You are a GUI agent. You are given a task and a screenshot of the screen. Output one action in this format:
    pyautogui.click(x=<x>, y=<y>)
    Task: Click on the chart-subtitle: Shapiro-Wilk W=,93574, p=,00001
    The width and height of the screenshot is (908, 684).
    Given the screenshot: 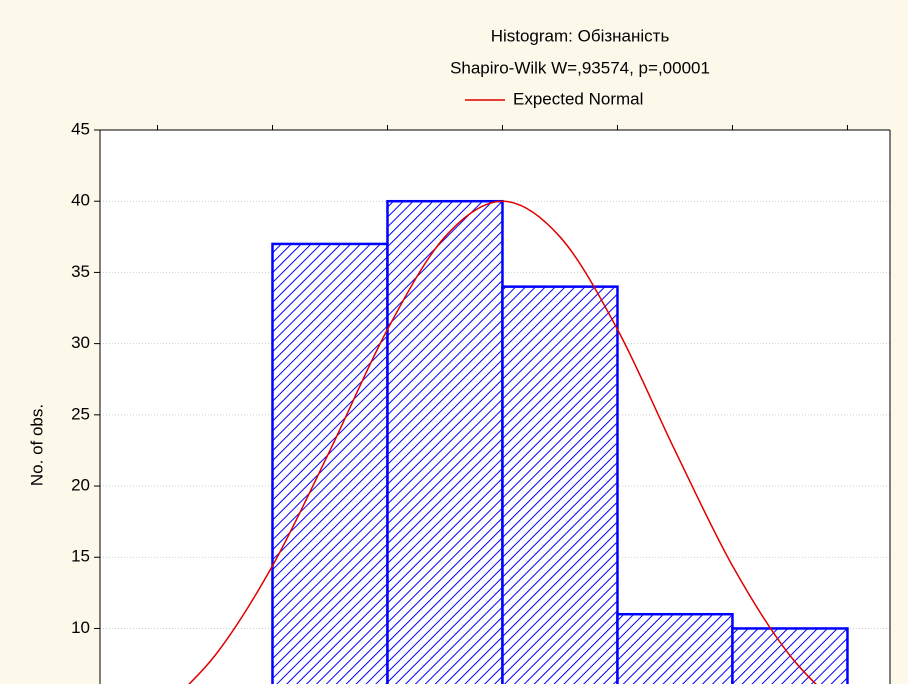 What is the action you would take?
    pyautogui.click(x=580, y=67)
    